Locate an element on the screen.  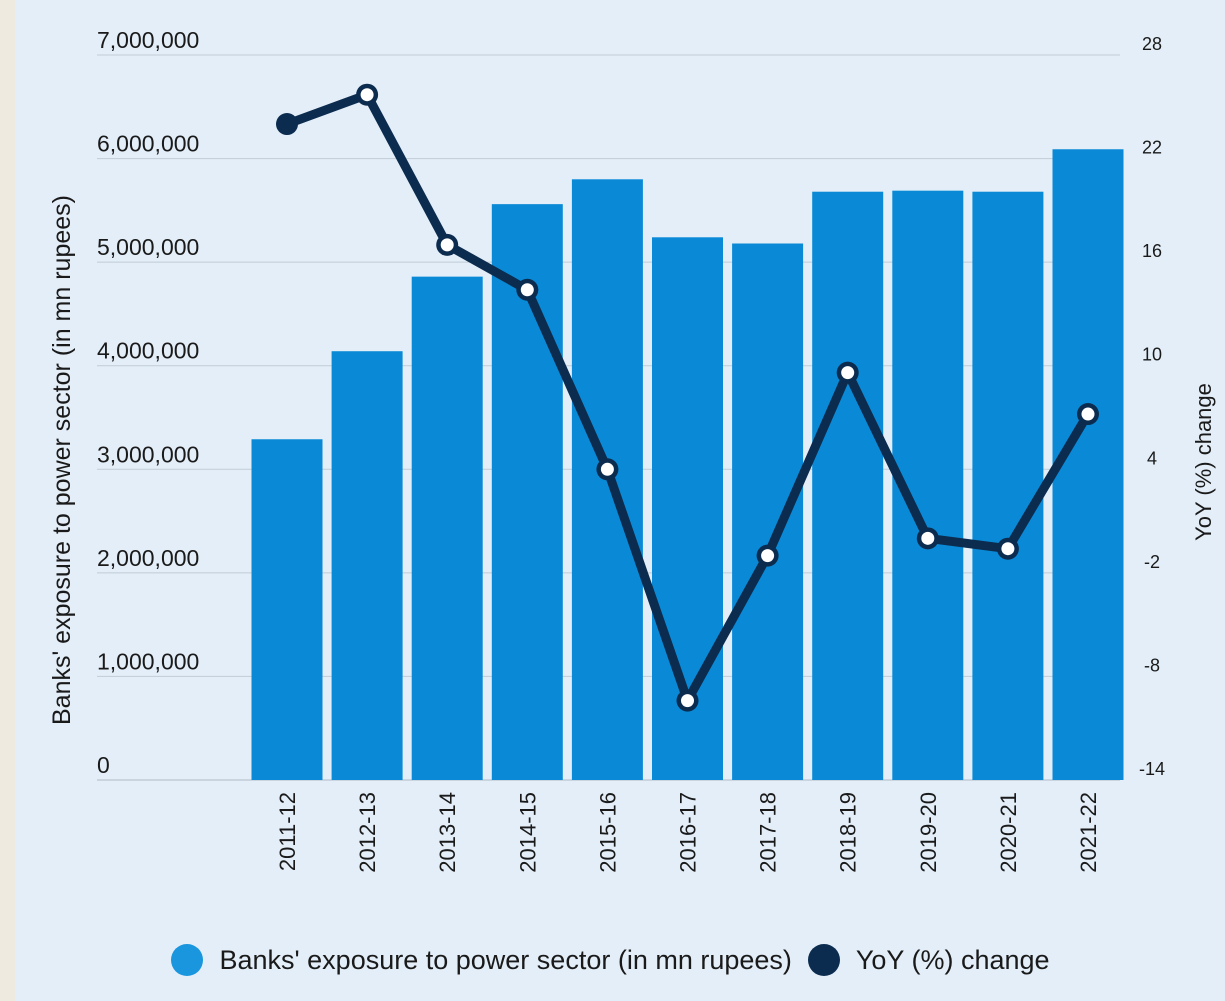
x-tick-label: 2011-12 is located at coordinates (287, 831).